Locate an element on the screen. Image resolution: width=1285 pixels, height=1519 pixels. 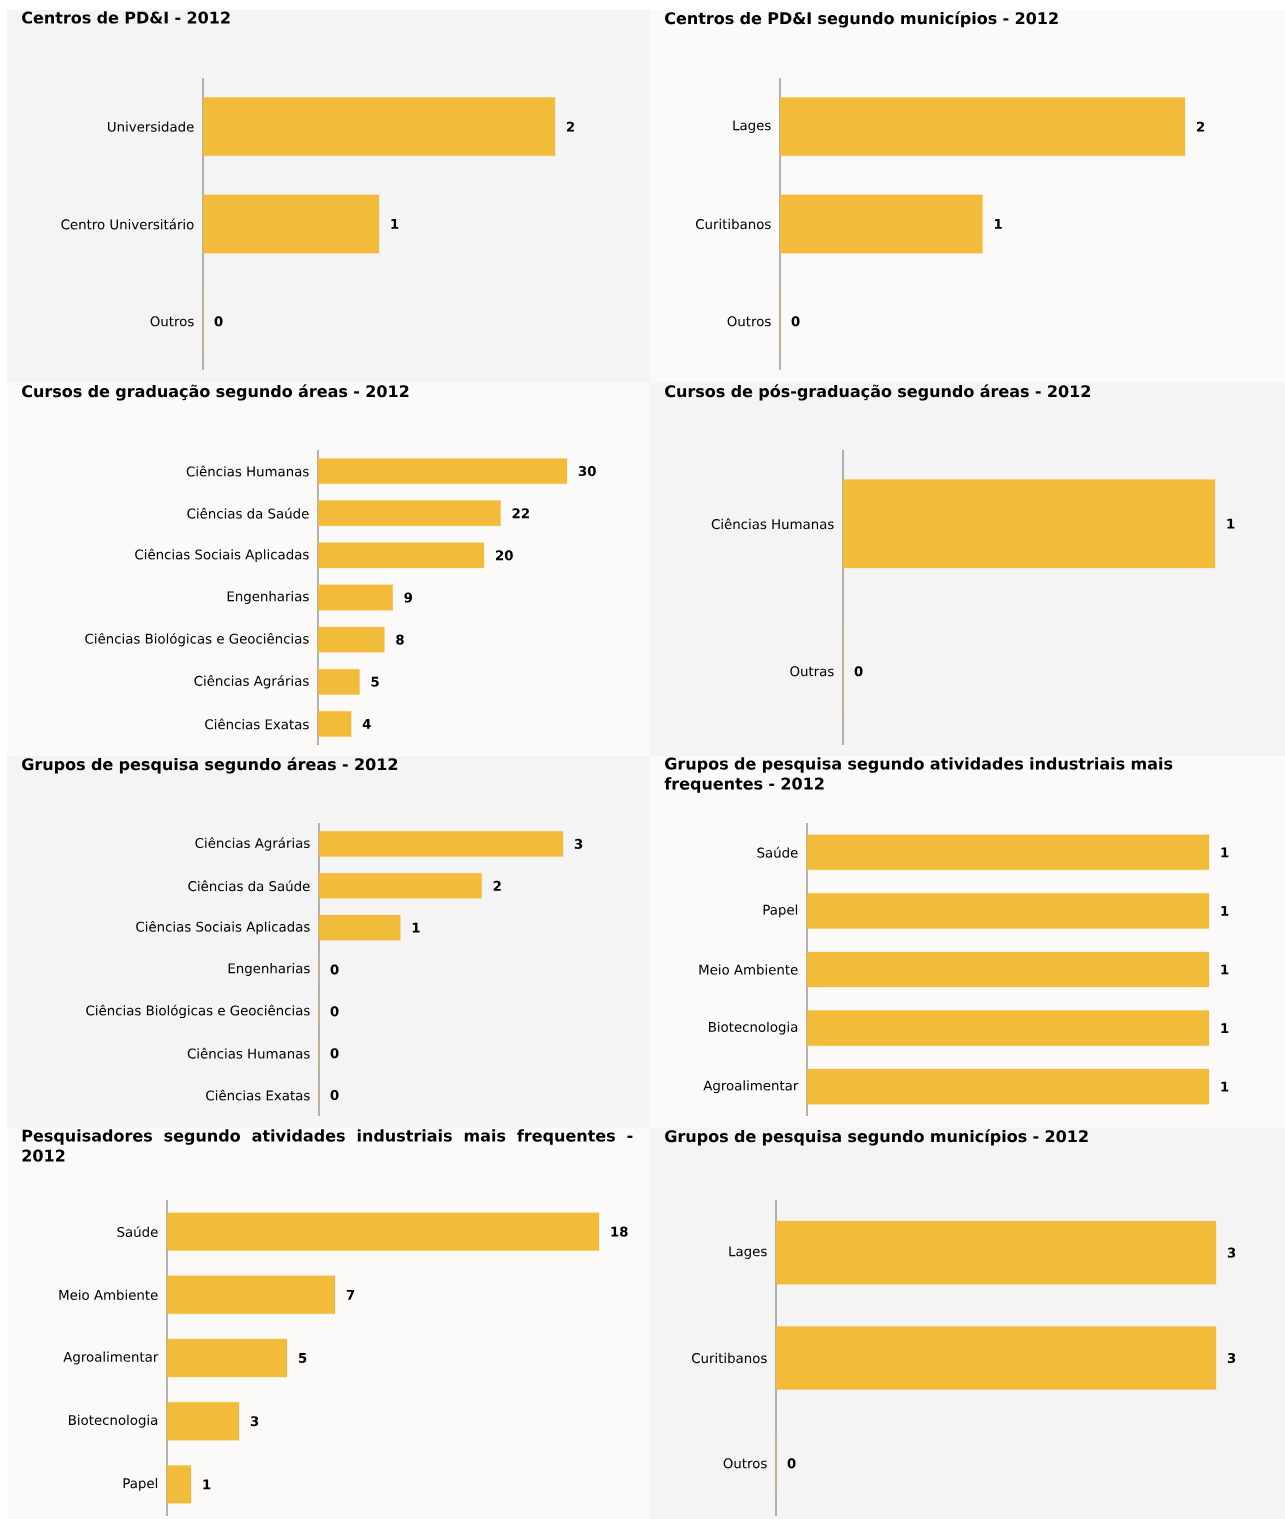
chart-title: Grupos de pesquisa segundo áreas - 2012 is located at coordinates (210, 765).